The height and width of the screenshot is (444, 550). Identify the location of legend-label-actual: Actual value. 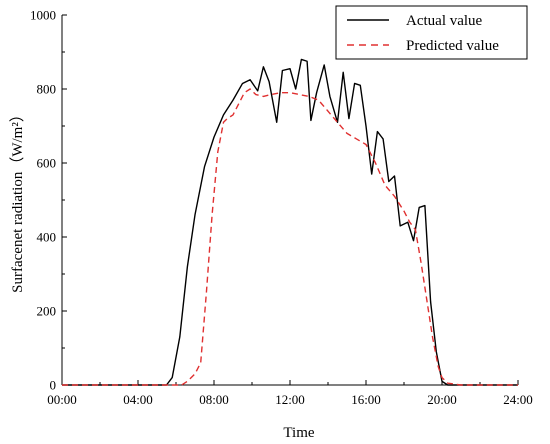
(444, 21).